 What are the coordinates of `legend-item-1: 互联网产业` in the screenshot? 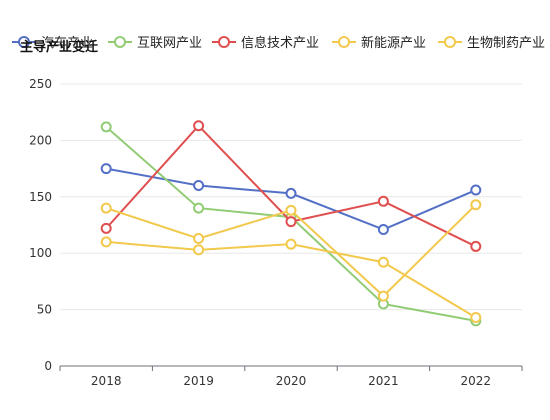 It's located at (155, 43).